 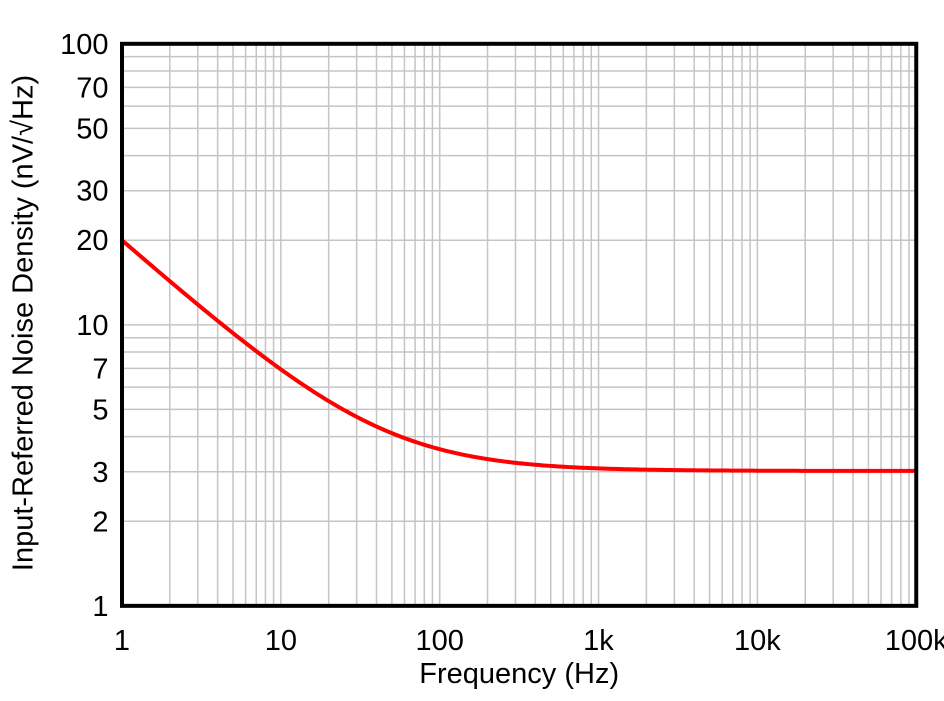 What do you see at coordinates (92, 88) in the screenshot?
I see `svg-text: 70` at bounding box center [92, 88].